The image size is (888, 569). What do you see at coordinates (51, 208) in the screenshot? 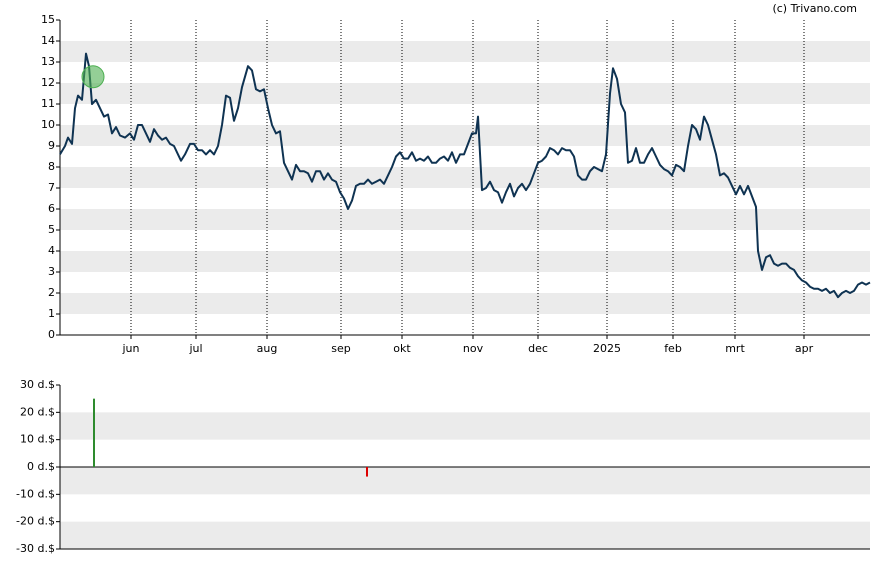
I see `y-tick-label: 6` at bounding box center [51, 208].